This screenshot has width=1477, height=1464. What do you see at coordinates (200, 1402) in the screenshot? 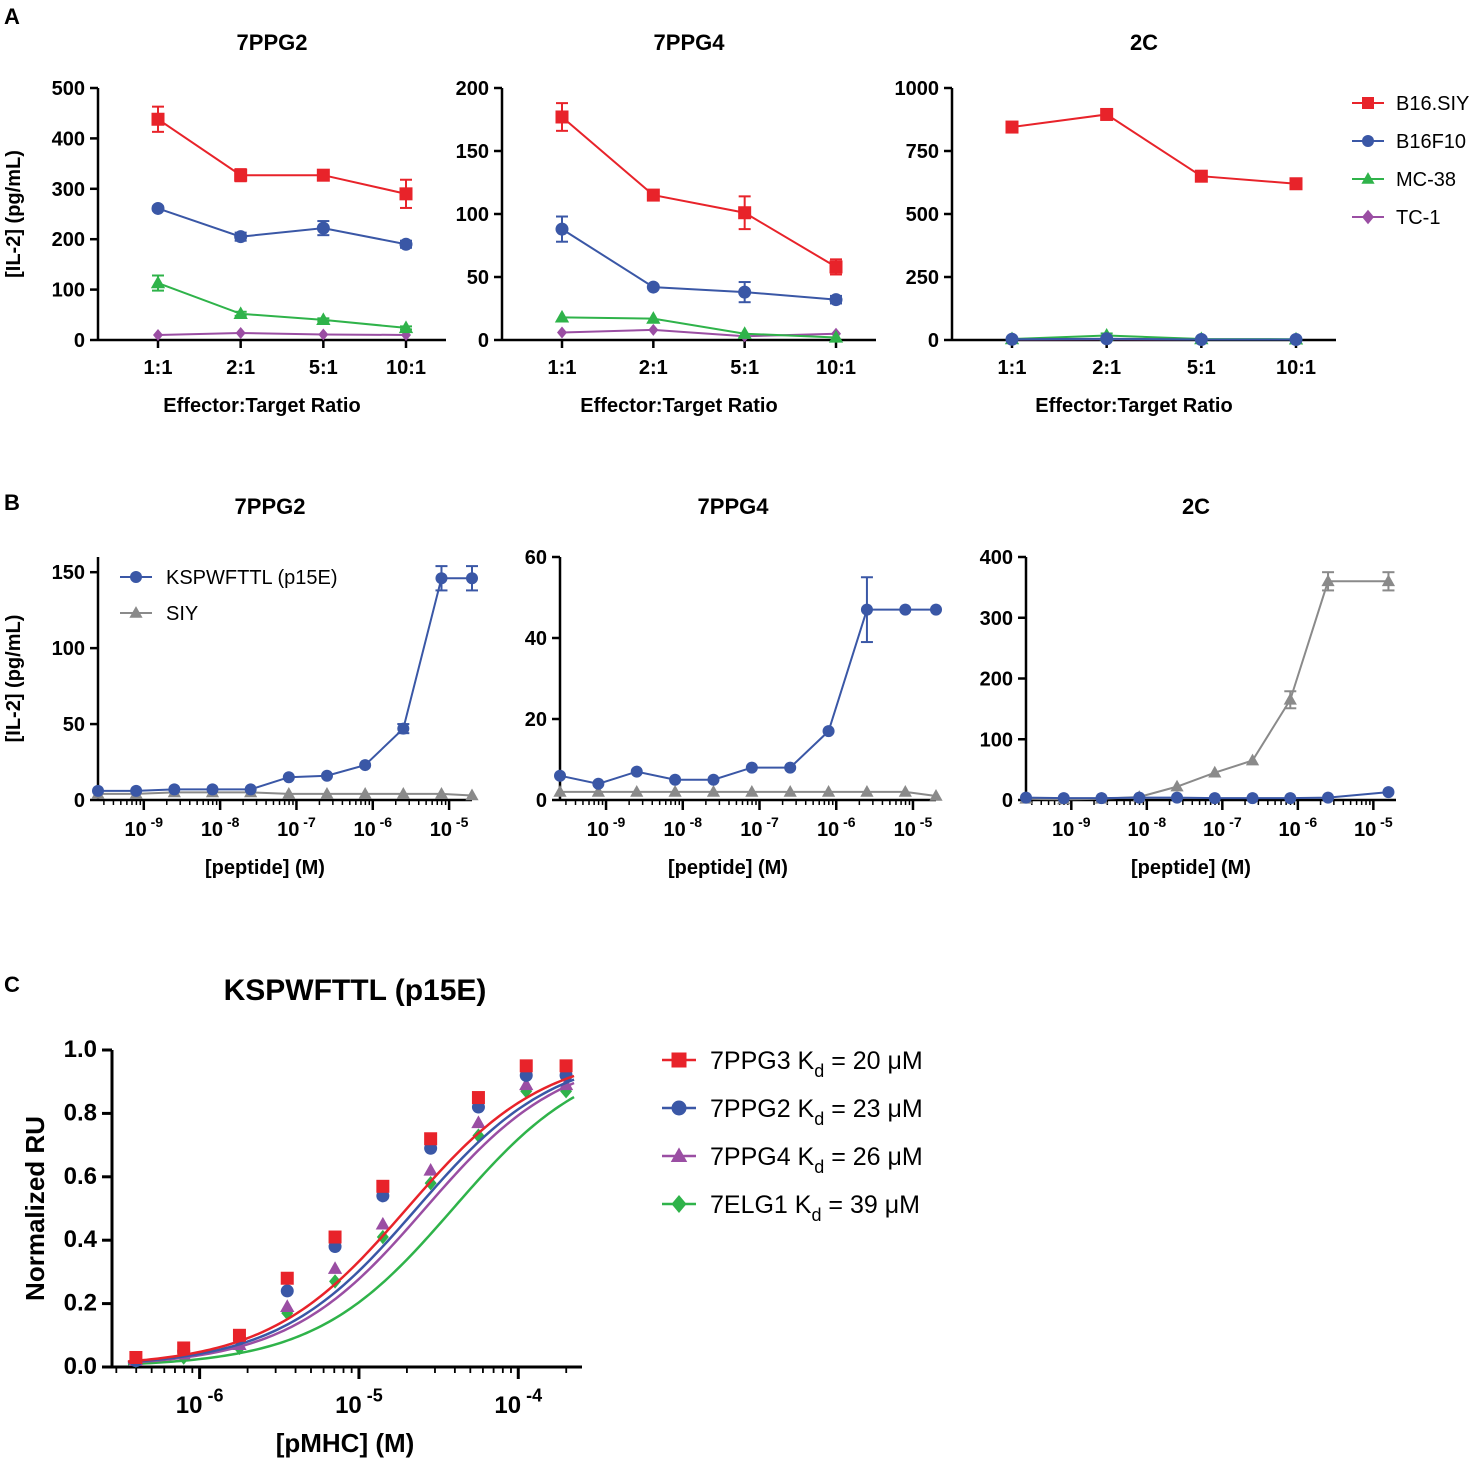
I see `x-tick-label: 10 -6` at bounding box center [200, 1402].